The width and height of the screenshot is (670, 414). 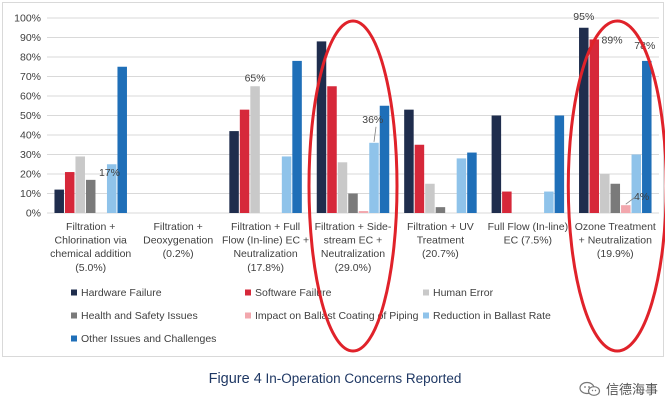 What do you see at coordinates (528, 234) in the screenshot?
I see `category-label: Full Flow (In-line) EC (7.5%)` at bounding box center [528, 234].